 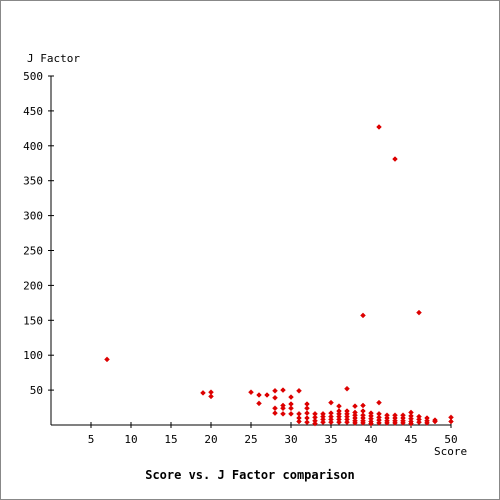 I want to click on y-tick-label: 50, so click(x=36, y=390).